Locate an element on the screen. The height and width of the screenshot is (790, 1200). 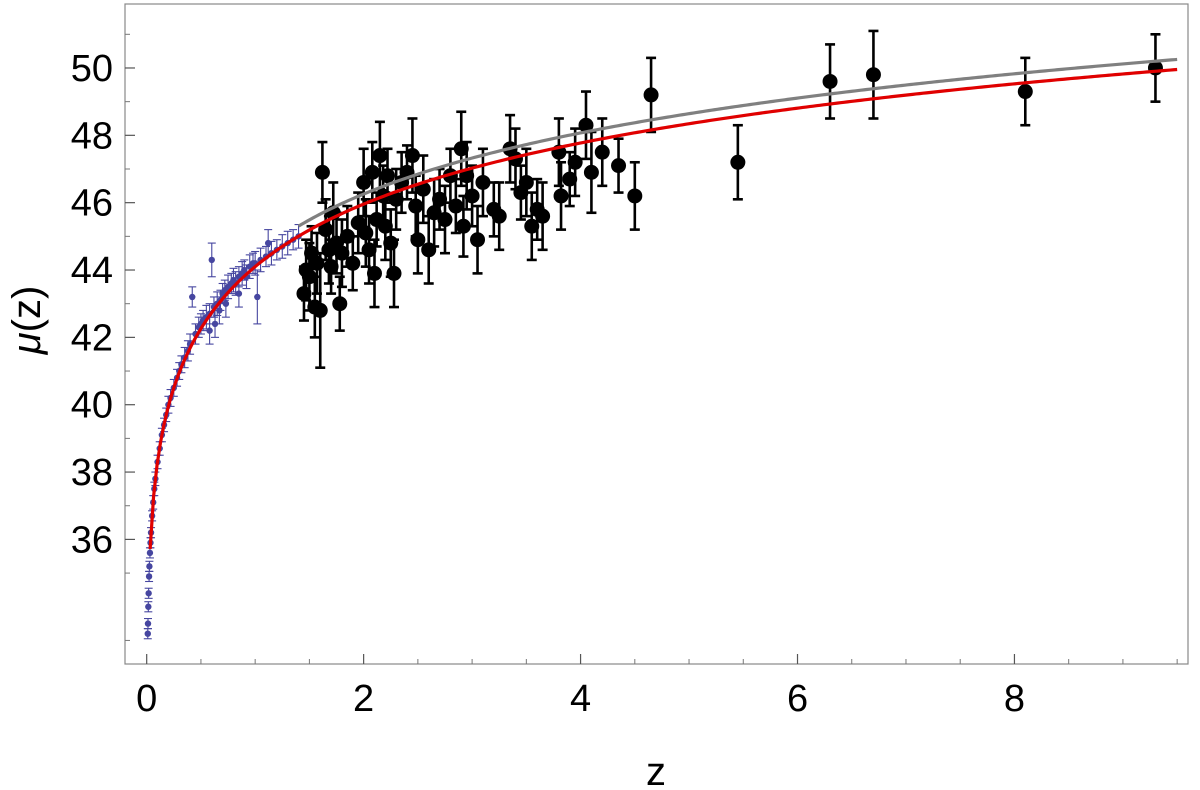
y-axis-suffix: (z) is located at coordinates (27, 309).